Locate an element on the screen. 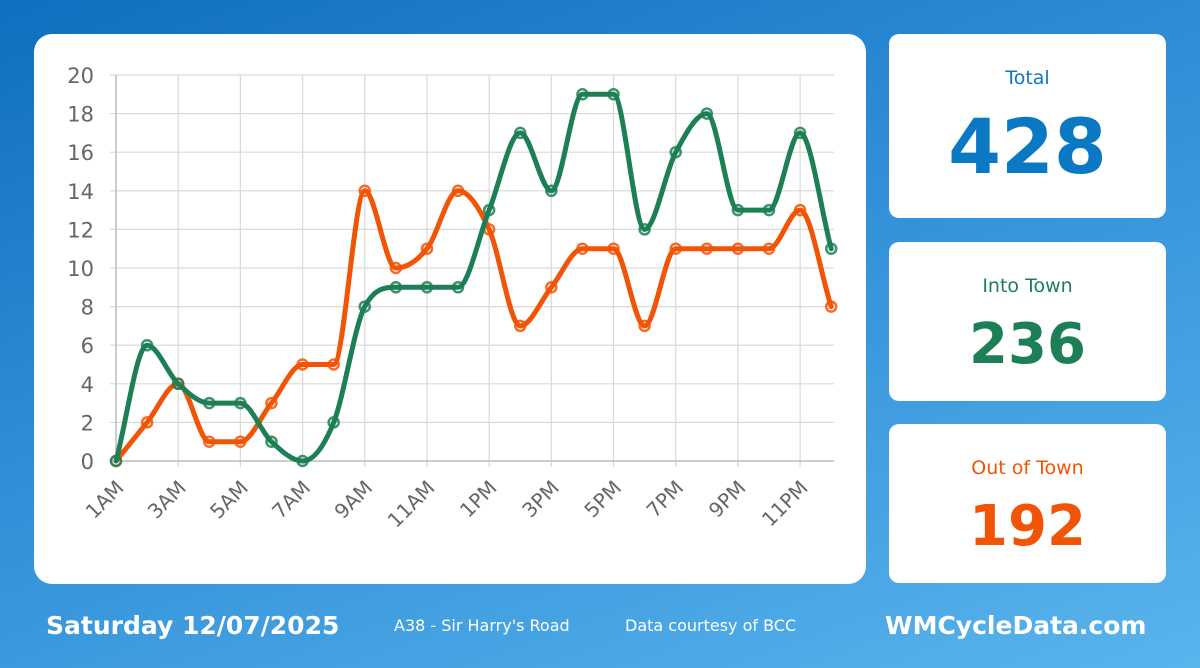  into-town-value: 236 is located at coordinates (1027, 344).